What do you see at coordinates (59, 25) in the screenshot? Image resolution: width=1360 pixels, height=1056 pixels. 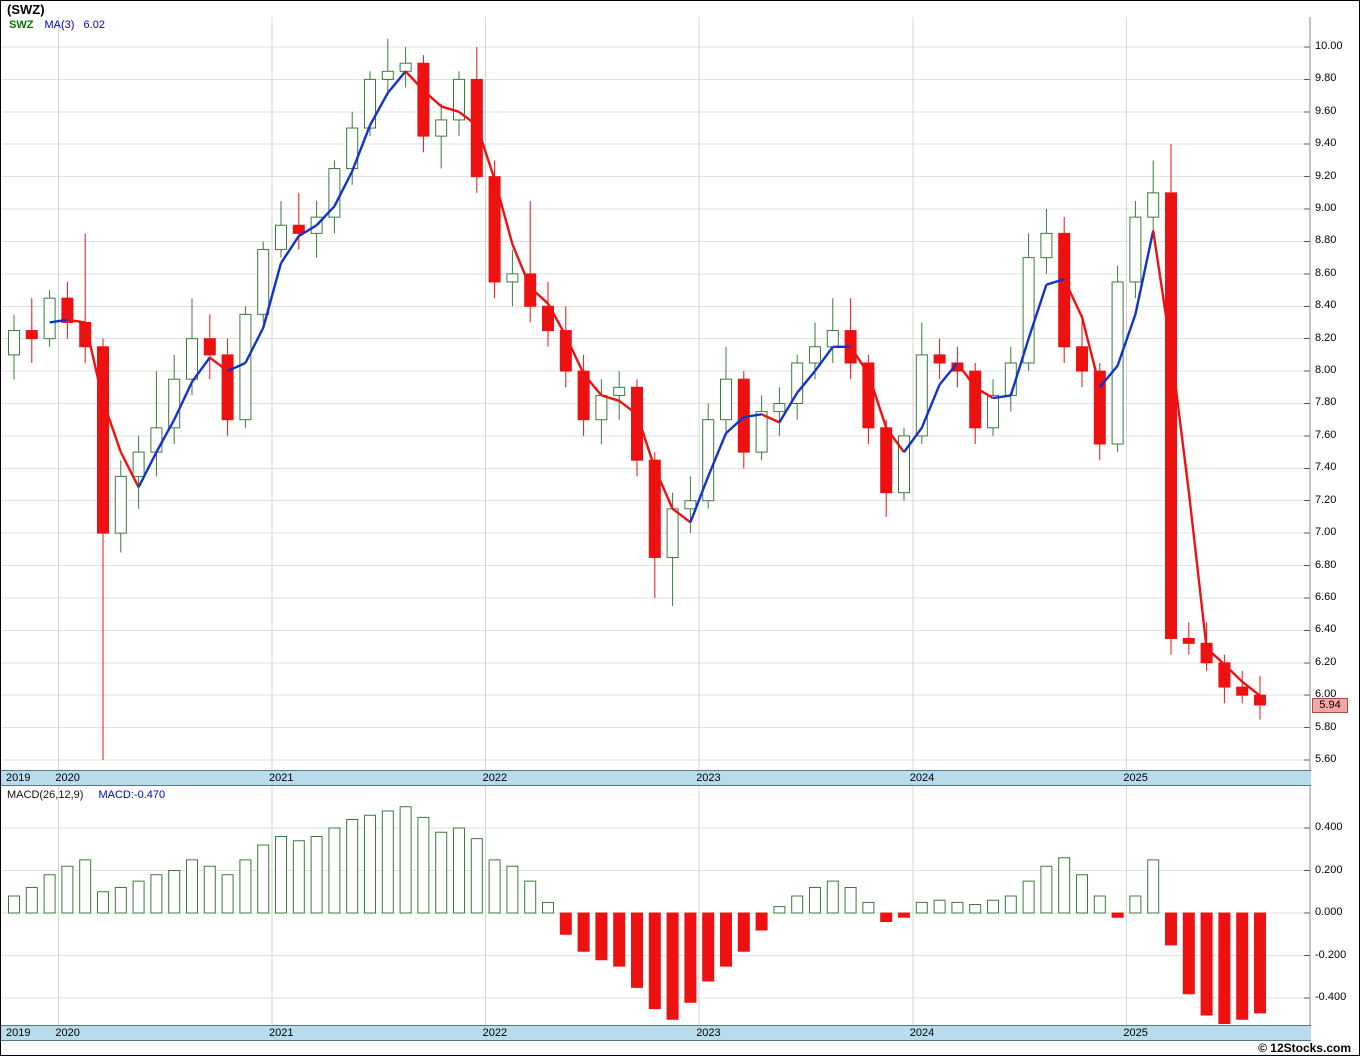 I see `legend-ma-label: MA(3)` at bounding box center [59, 25].